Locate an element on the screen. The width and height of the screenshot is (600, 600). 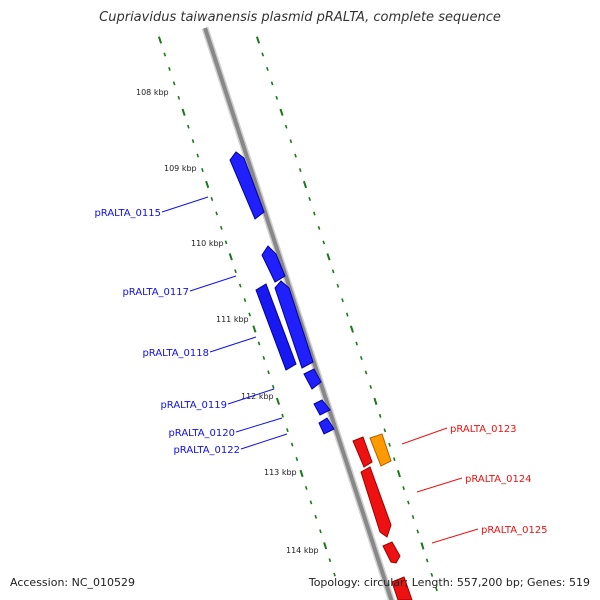
scale-label: 109 kbp is located at coordinates (180, 168).